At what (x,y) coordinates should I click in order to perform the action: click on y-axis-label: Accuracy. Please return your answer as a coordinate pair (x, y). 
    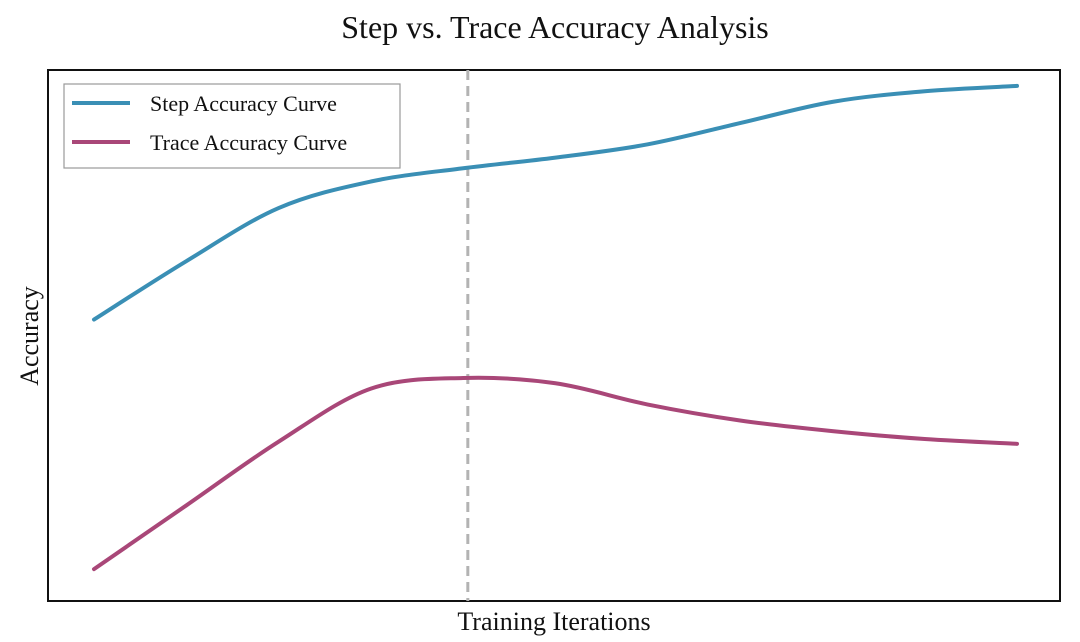
    Looking at the image, I should click on (29, 336).